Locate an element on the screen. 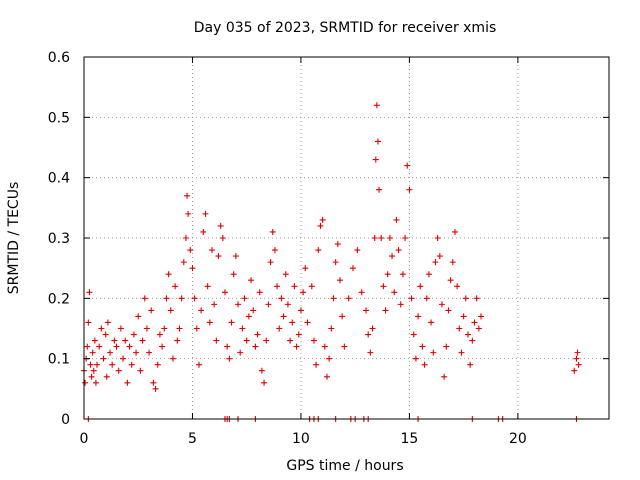 This screenshot has width=640, height=480. y-tick-label: 0.6 is located at coordinates (59, 58).